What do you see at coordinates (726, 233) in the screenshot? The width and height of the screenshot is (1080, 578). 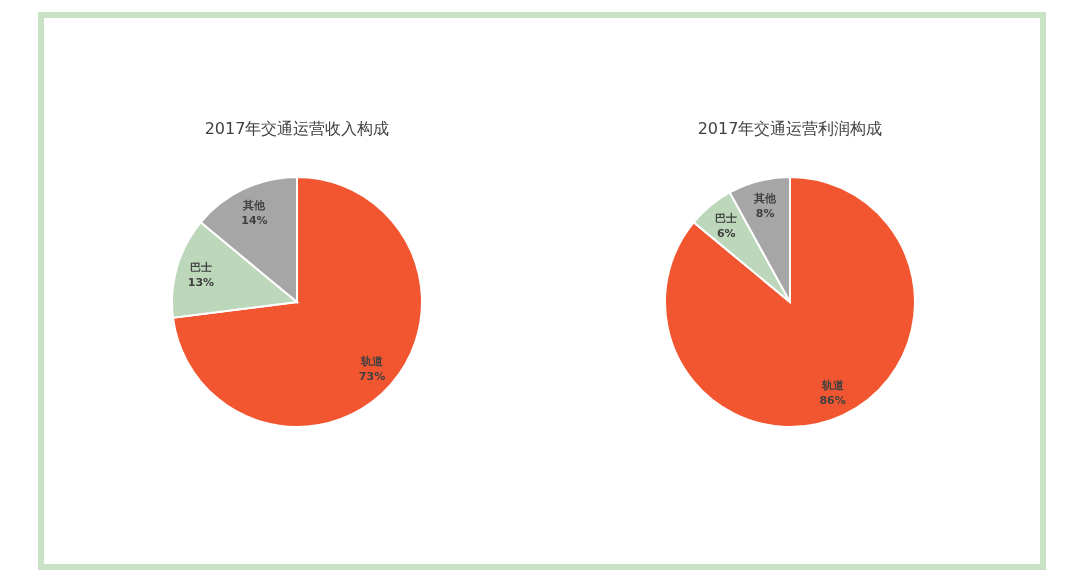 I see `data-label: 6%` at bounding box center [726, 233].